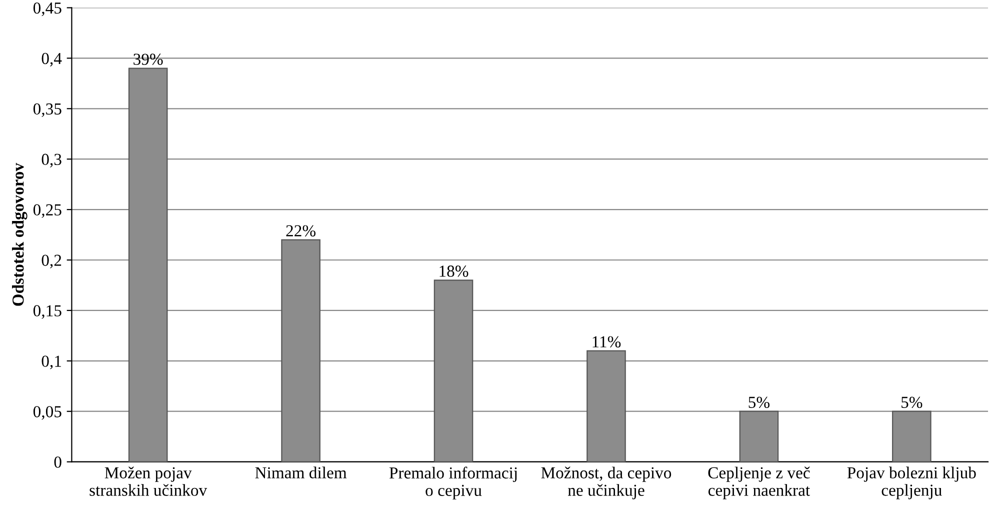 The height and width of the screenshot is (516, 996). What do you see at coordinates (47, 413) in the screenshot?
I see `y-tick-label: 0,05` at bounding box center [47, 413].